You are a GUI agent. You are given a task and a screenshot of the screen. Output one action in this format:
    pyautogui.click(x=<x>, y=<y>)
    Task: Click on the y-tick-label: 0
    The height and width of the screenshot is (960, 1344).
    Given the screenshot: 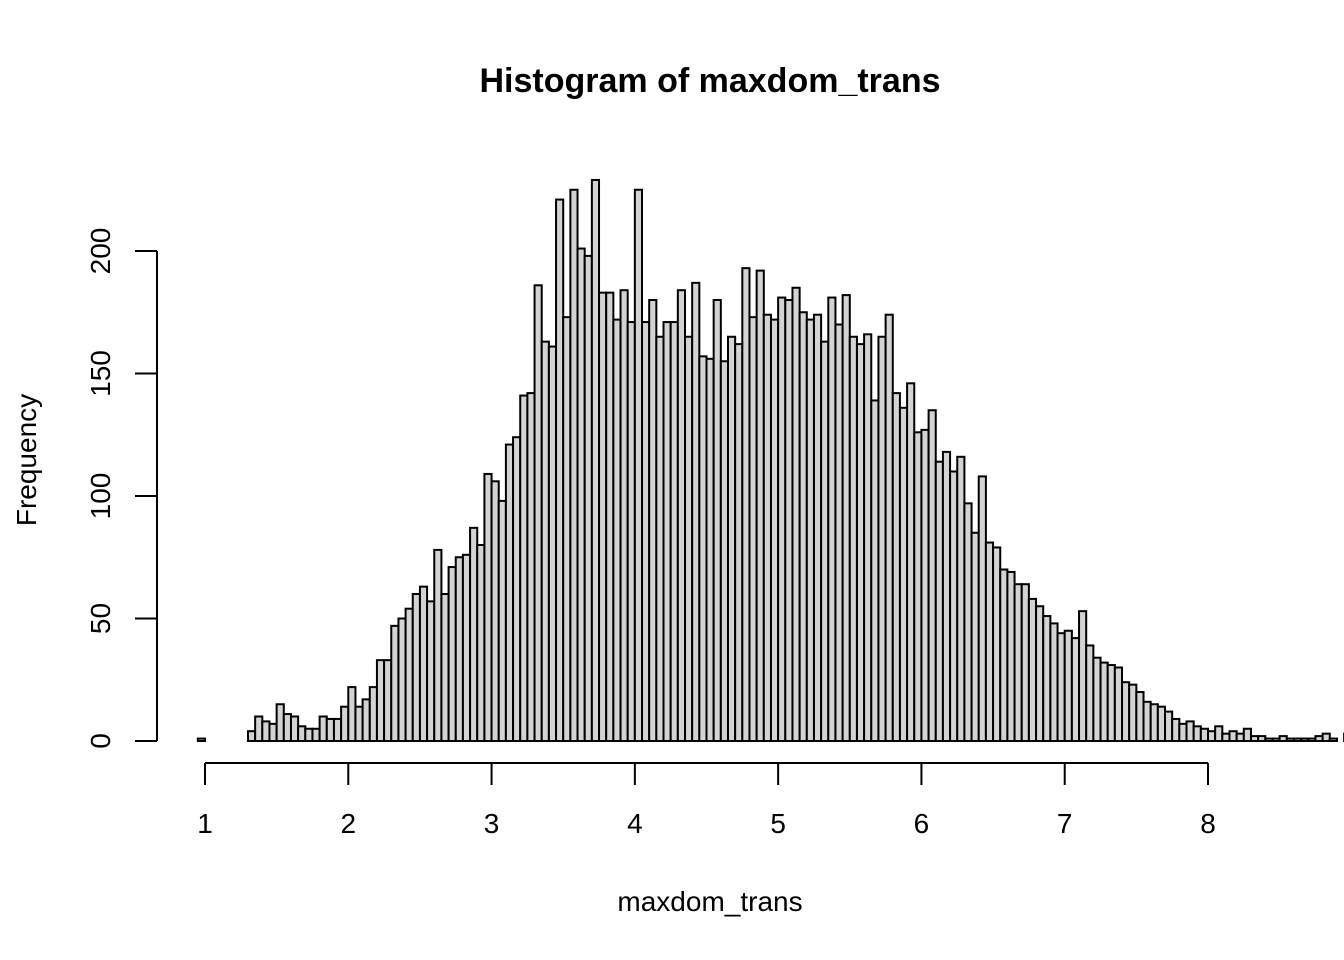 What is the action you would take?
    pyautogui.click(x=100, y=741)
    